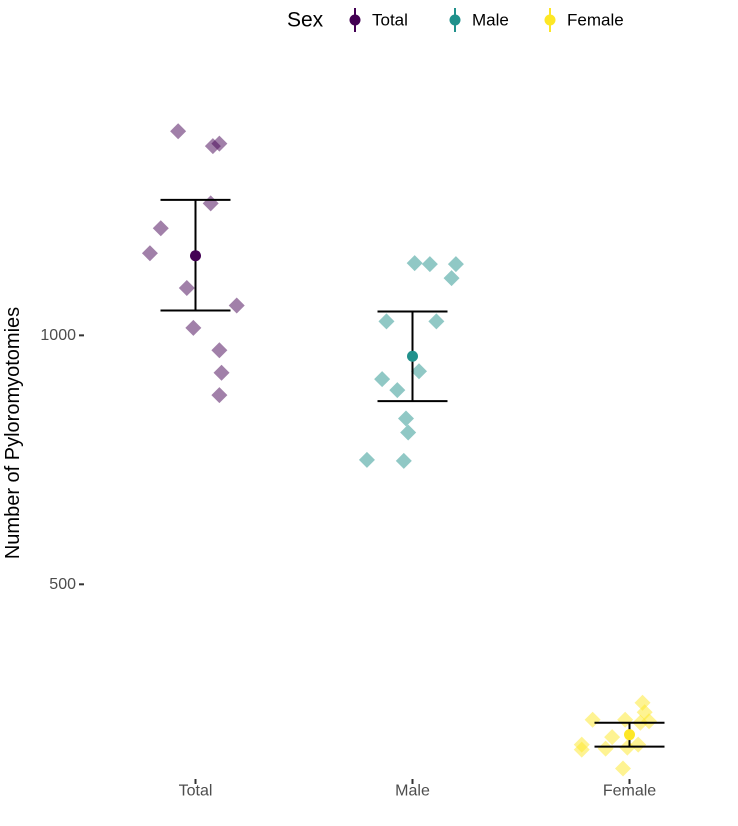  I want to click on legend-label: Male, so click(490, 20).